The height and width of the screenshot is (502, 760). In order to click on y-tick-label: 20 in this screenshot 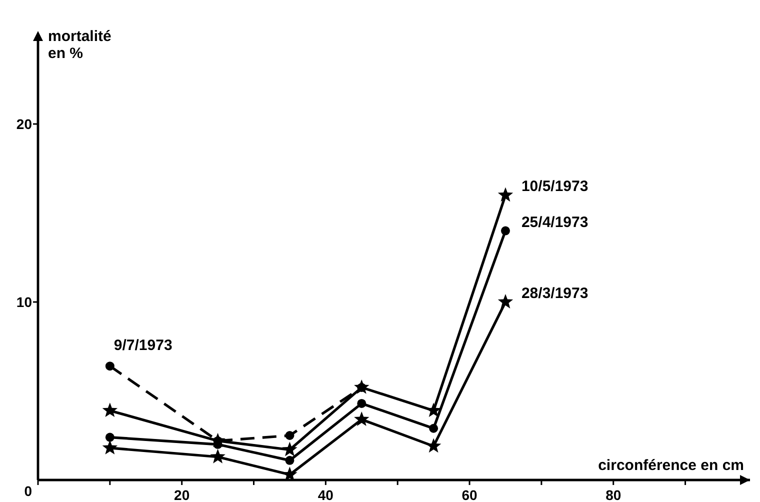, I will do `click(24, 124)`.